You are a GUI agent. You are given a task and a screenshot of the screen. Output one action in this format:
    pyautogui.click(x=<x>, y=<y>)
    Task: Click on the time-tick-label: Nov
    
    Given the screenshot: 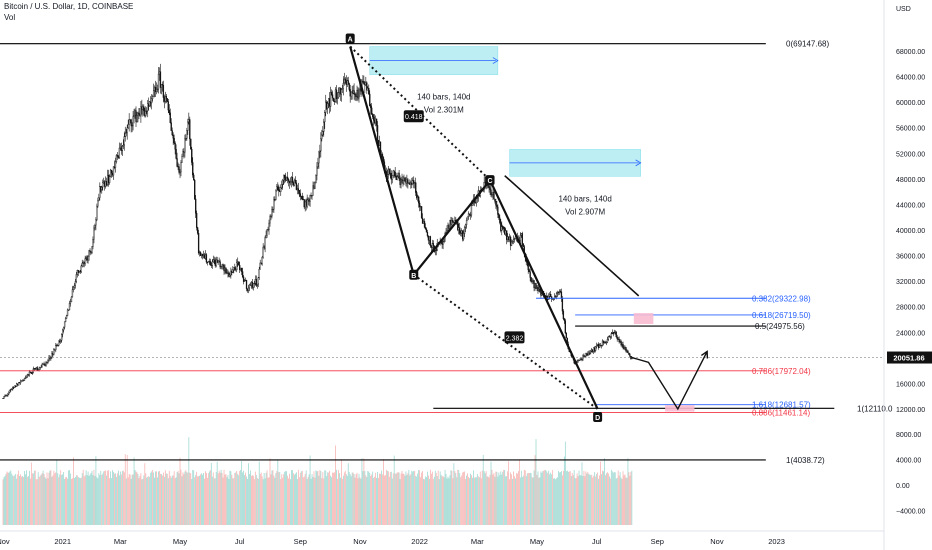 What is the action you would take?
    pyautogui.click(x=5, y=541)
    